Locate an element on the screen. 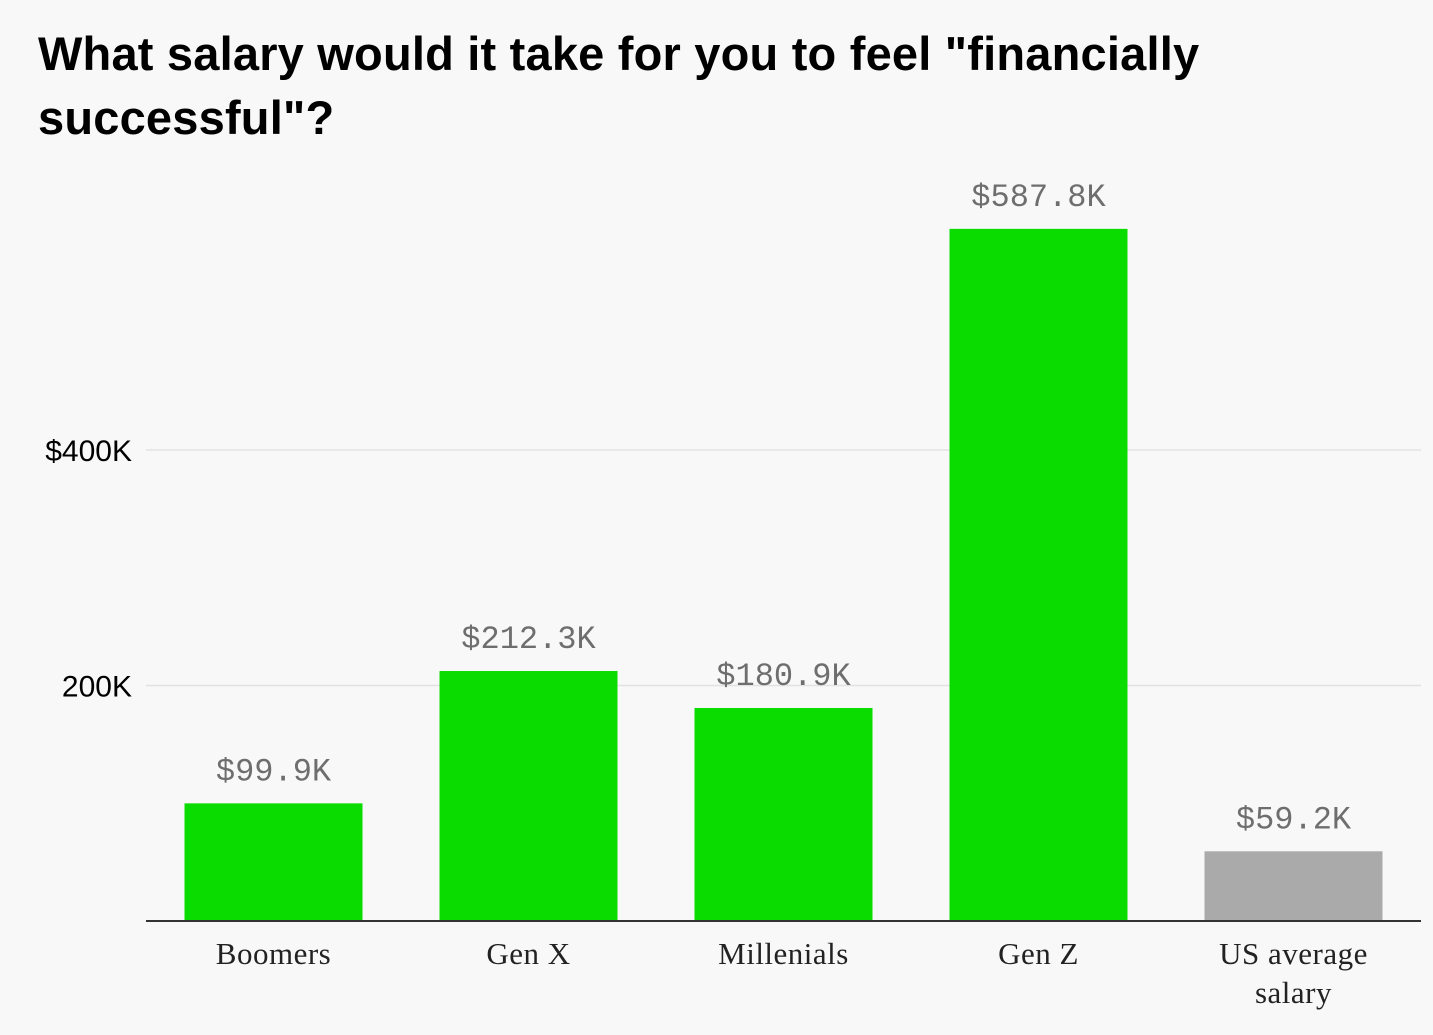 This screenshot has width=1433, height=1035. bar-value-label: $180.9K is located at coordinates (783, 676).